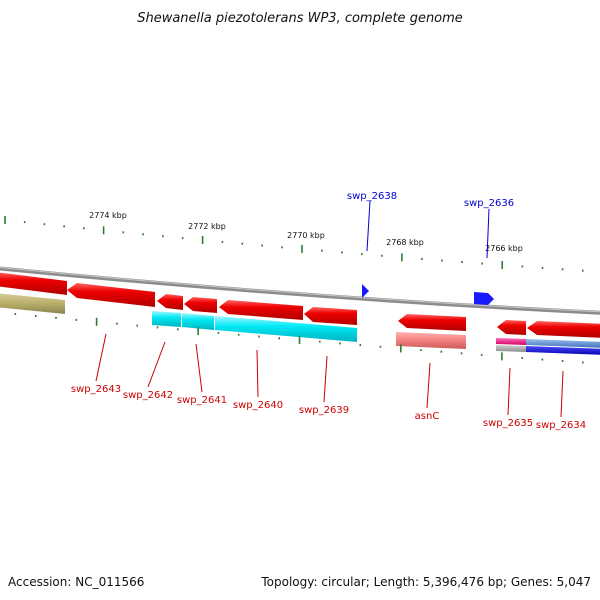  What do you see at coordinates (504, 248) in the screenshot?
I see `kbp-label: 2766 kbp` at bounding box center [504, 248].